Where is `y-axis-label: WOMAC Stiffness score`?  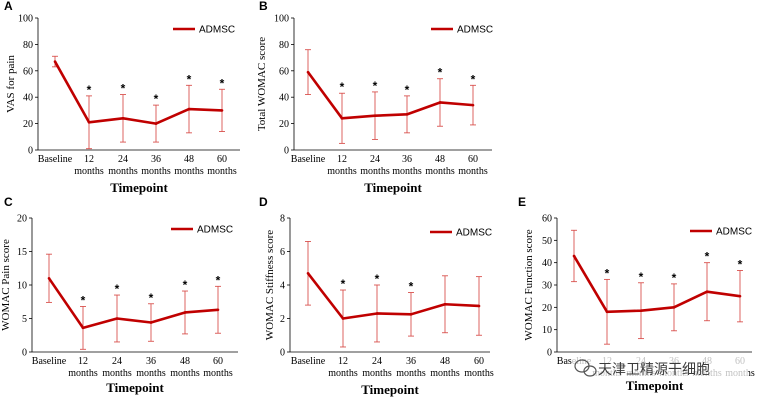 y-axis-label: WOMAC Stiffness score is located at coordinates (270, 285).